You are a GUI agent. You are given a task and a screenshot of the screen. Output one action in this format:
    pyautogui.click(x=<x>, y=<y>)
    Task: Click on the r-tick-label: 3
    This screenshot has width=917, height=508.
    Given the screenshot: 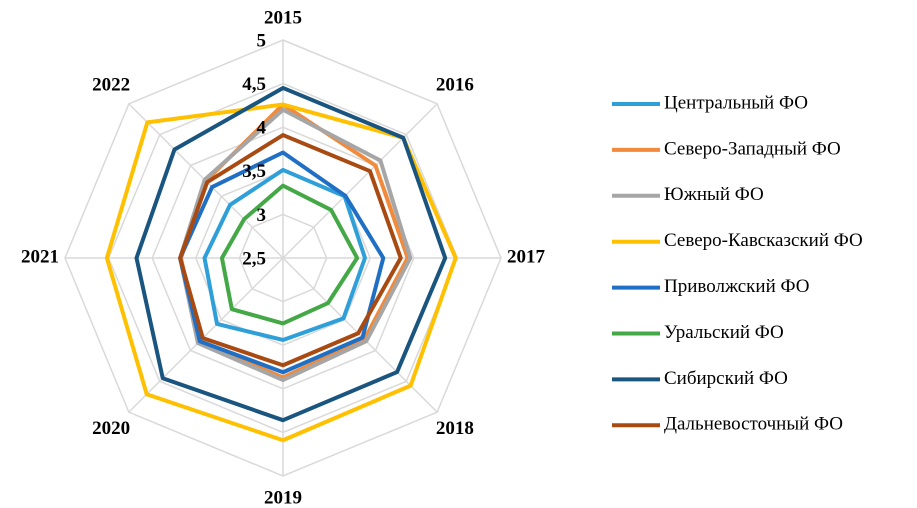 What is the action you would take?
    pyautogui.click(x=262, y=215)
    